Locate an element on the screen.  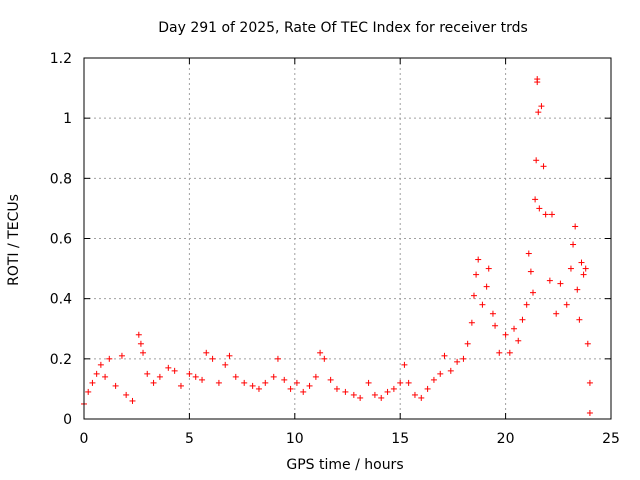
x-tick-label: 25 is located at coordinates (611, 439).